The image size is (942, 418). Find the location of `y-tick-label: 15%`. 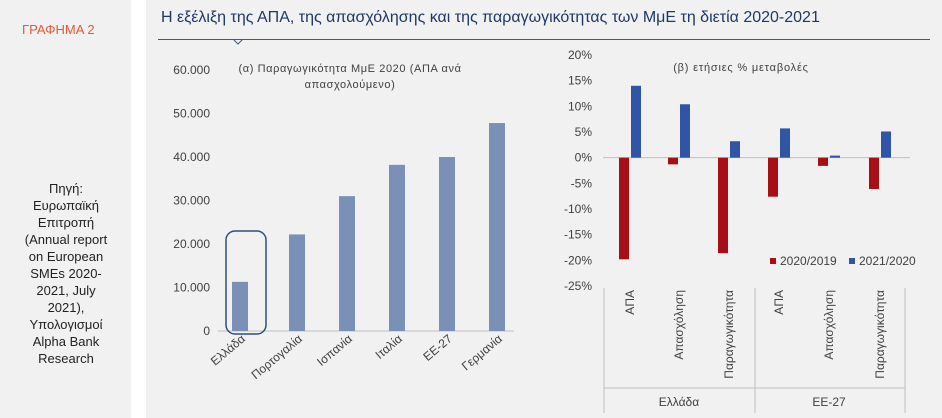

y-tick-label: 15% is located at coordinates (580, 81).